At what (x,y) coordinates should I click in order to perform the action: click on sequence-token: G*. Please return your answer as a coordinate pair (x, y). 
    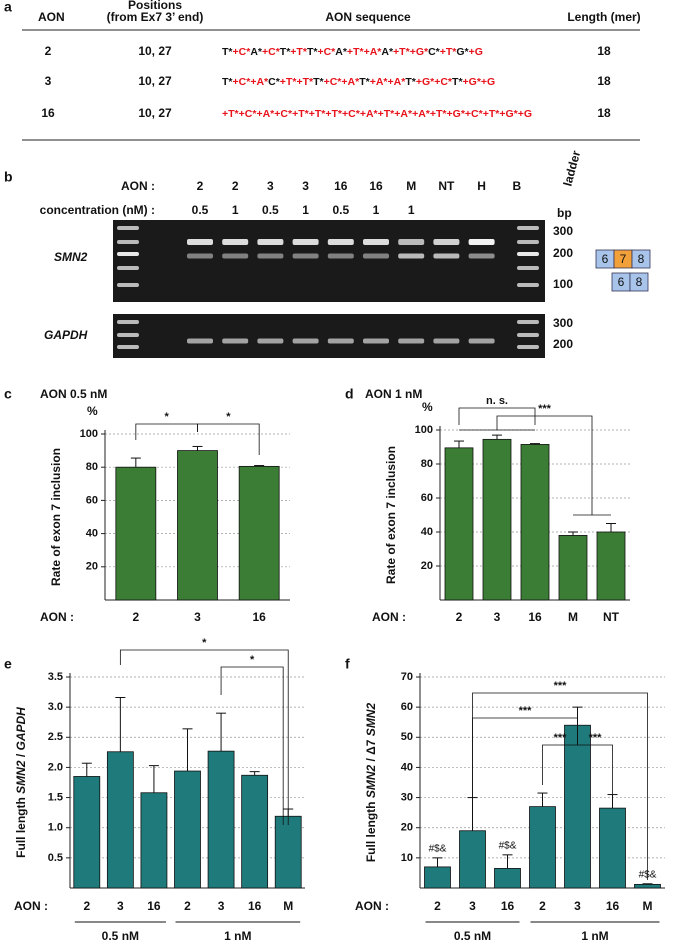
    Looking at the image, I should click on (462, 52).